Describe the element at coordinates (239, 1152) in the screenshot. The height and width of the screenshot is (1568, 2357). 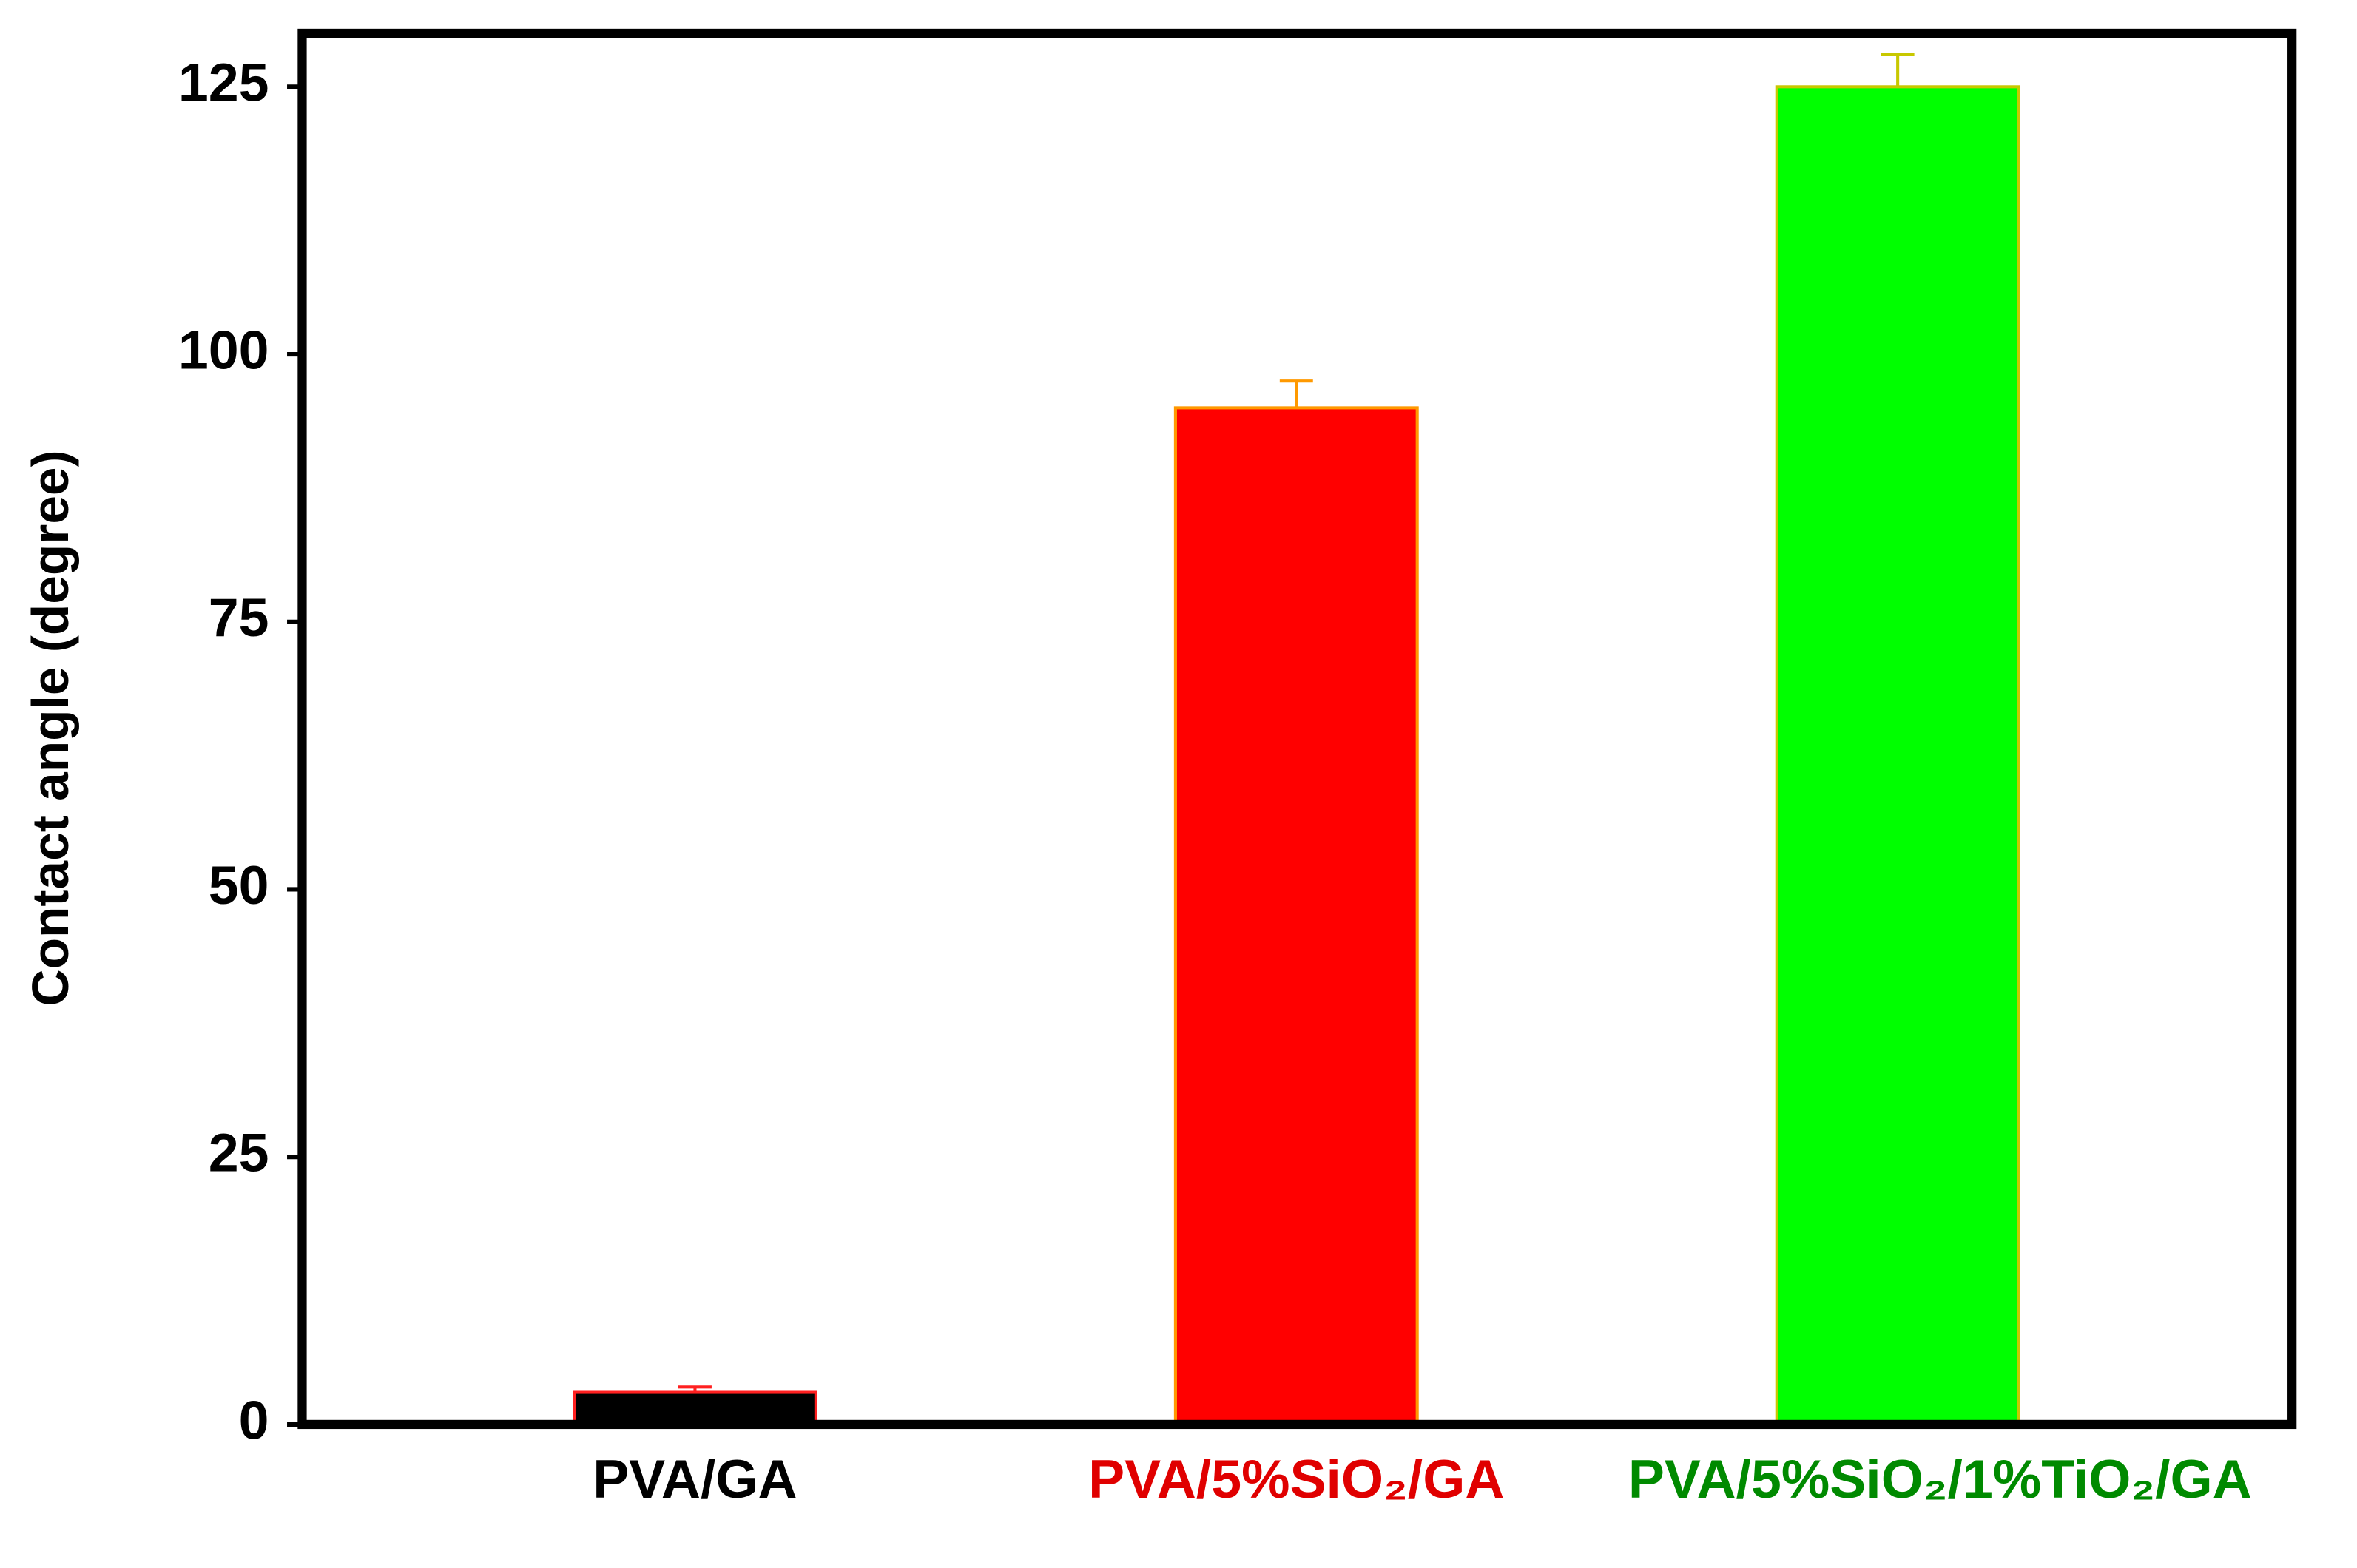
I see `y-tick-label: 25` at that location.